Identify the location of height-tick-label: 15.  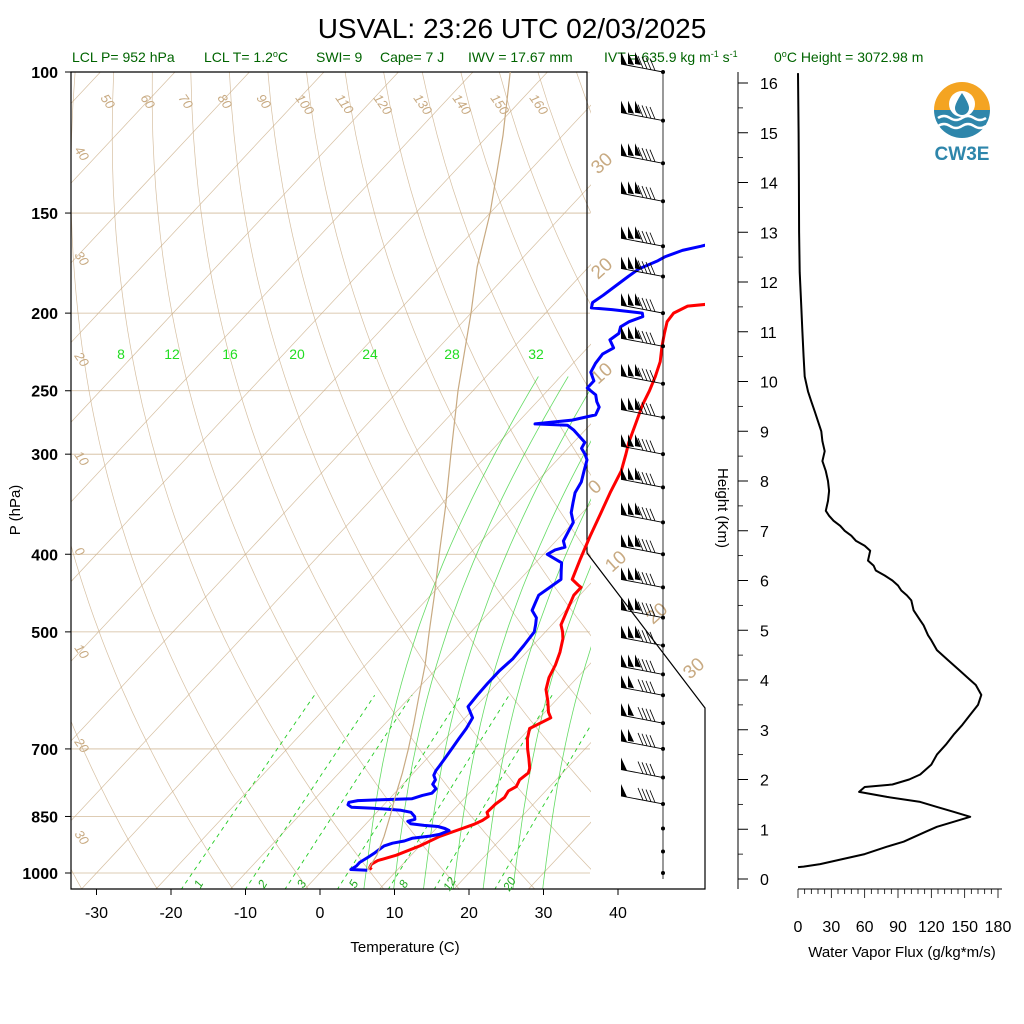
(769, 134).